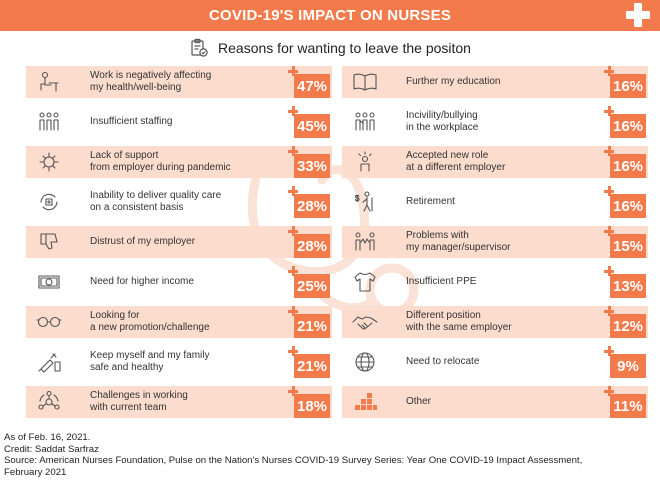 The height and width of the screenshot is (486, 660). I want to click on value-badge: 15%, so click(625, 242).